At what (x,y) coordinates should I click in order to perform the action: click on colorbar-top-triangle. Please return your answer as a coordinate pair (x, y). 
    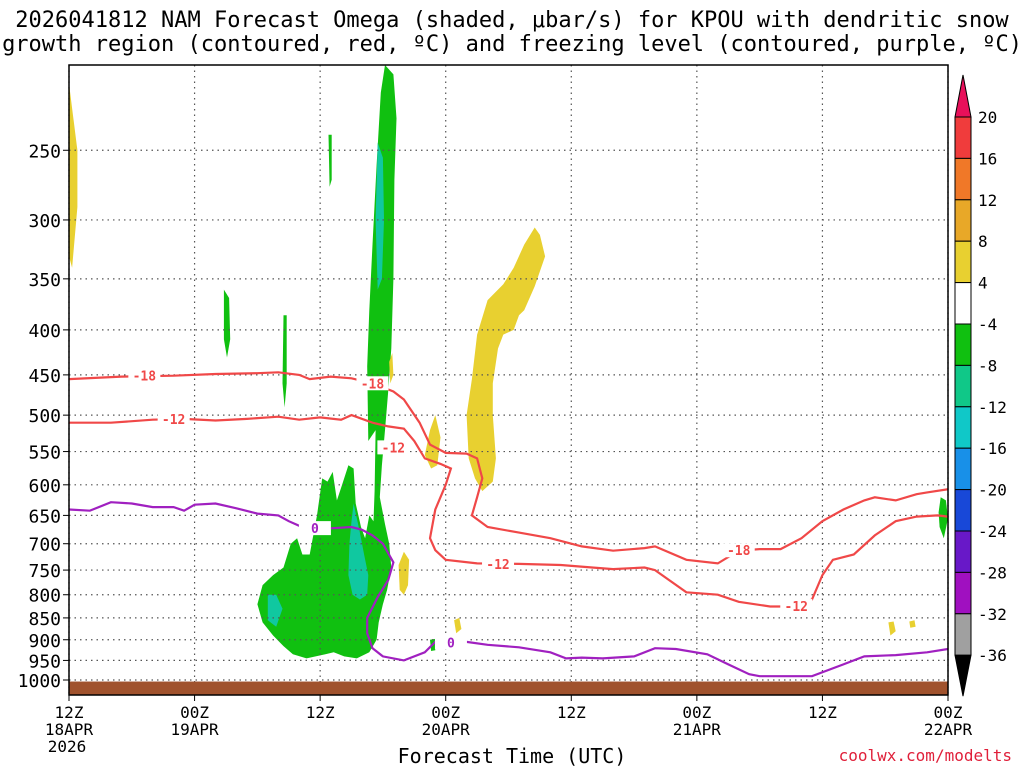
    Looking at the image, I should click on (963, 96).